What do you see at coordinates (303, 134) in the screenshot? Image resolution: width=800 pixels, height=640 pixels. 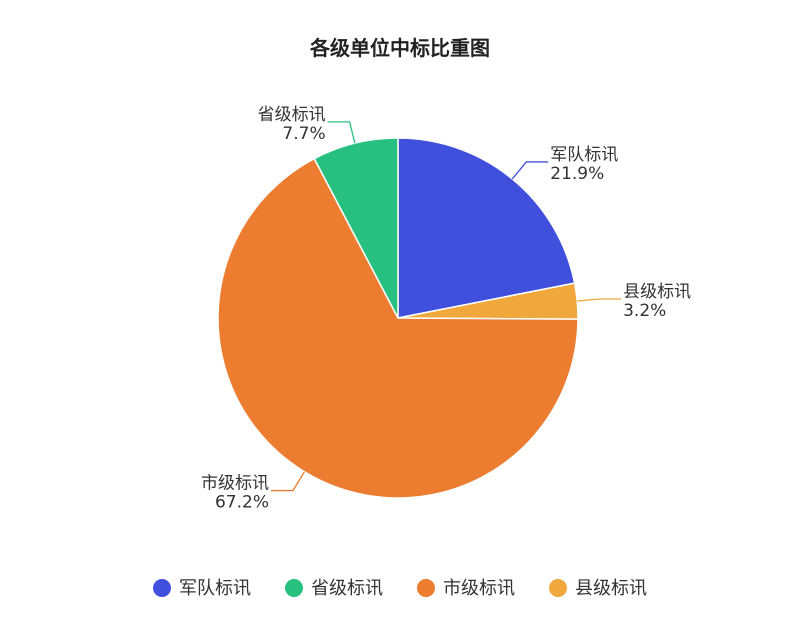 I see `slice-label-value-3: 7.7%` at bounding box center [303, 134].